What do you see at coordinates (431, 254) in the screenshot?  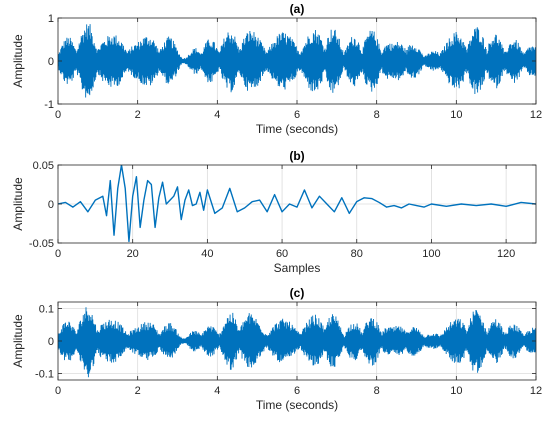 I see `x-tick-label: 100` at bounding box center [431, 254].